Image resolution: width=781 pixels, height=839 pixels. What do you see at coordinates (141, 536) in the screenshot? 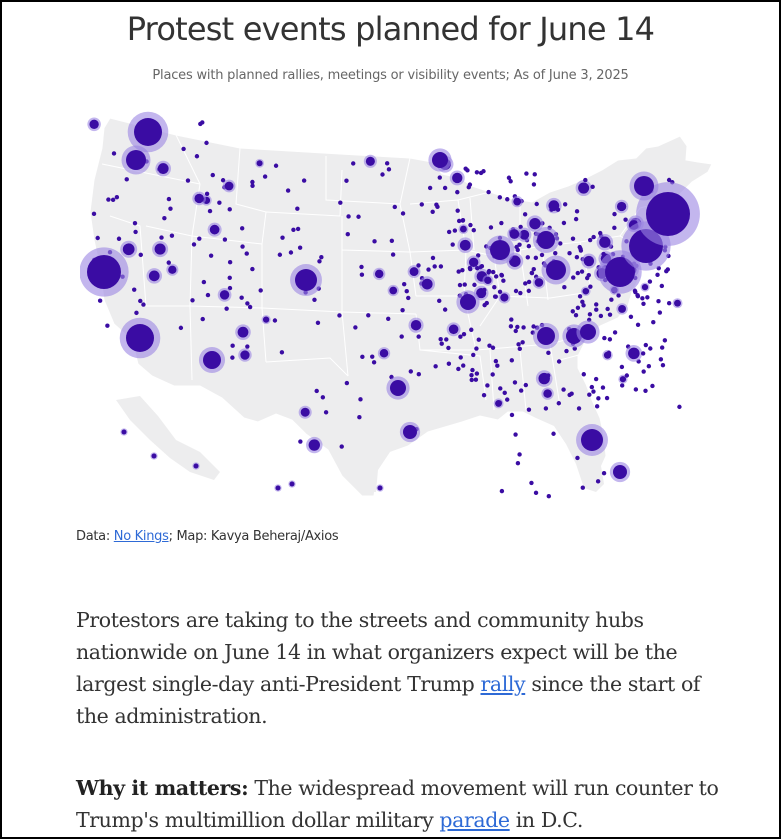
I see `no-kings-link: No Kings` at bounding box center [141, 536].